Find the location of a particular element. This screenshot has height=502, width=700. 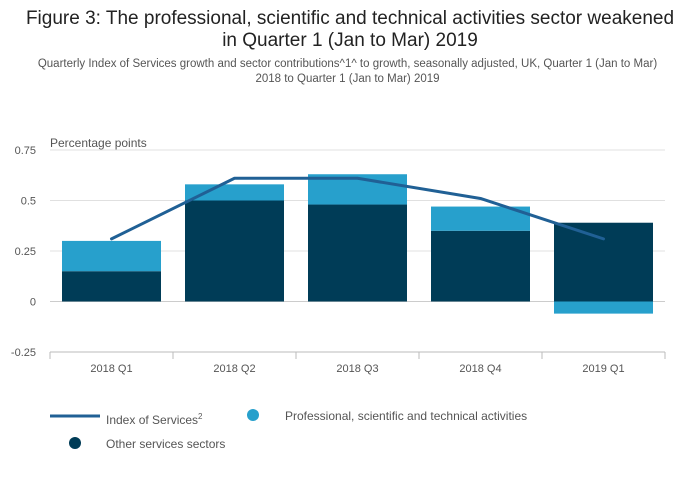

x-tick-label: 2018 Q3 is located at coordinates (357, 369).